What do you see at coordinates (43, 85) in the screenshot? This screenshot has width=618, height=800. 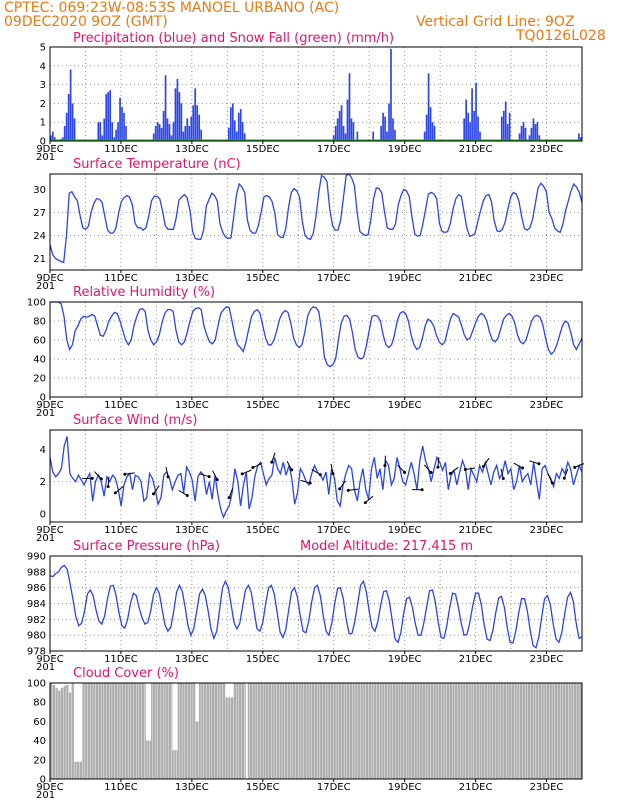 I see `y-tick-label: 3` at bounding box center [43, 85].